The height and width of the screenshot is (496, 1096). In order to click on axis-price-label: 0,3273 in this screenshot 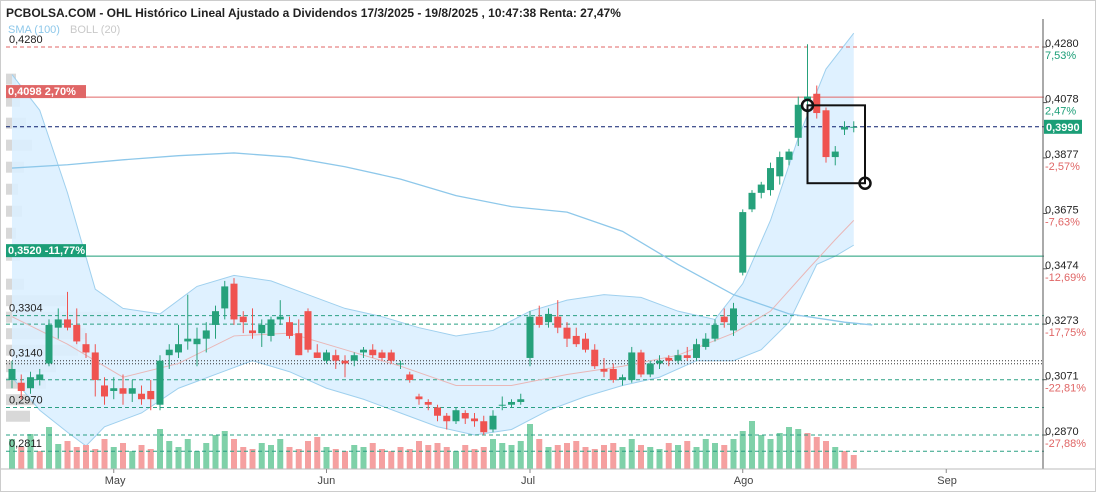, I will do `click(1062, 321)`.